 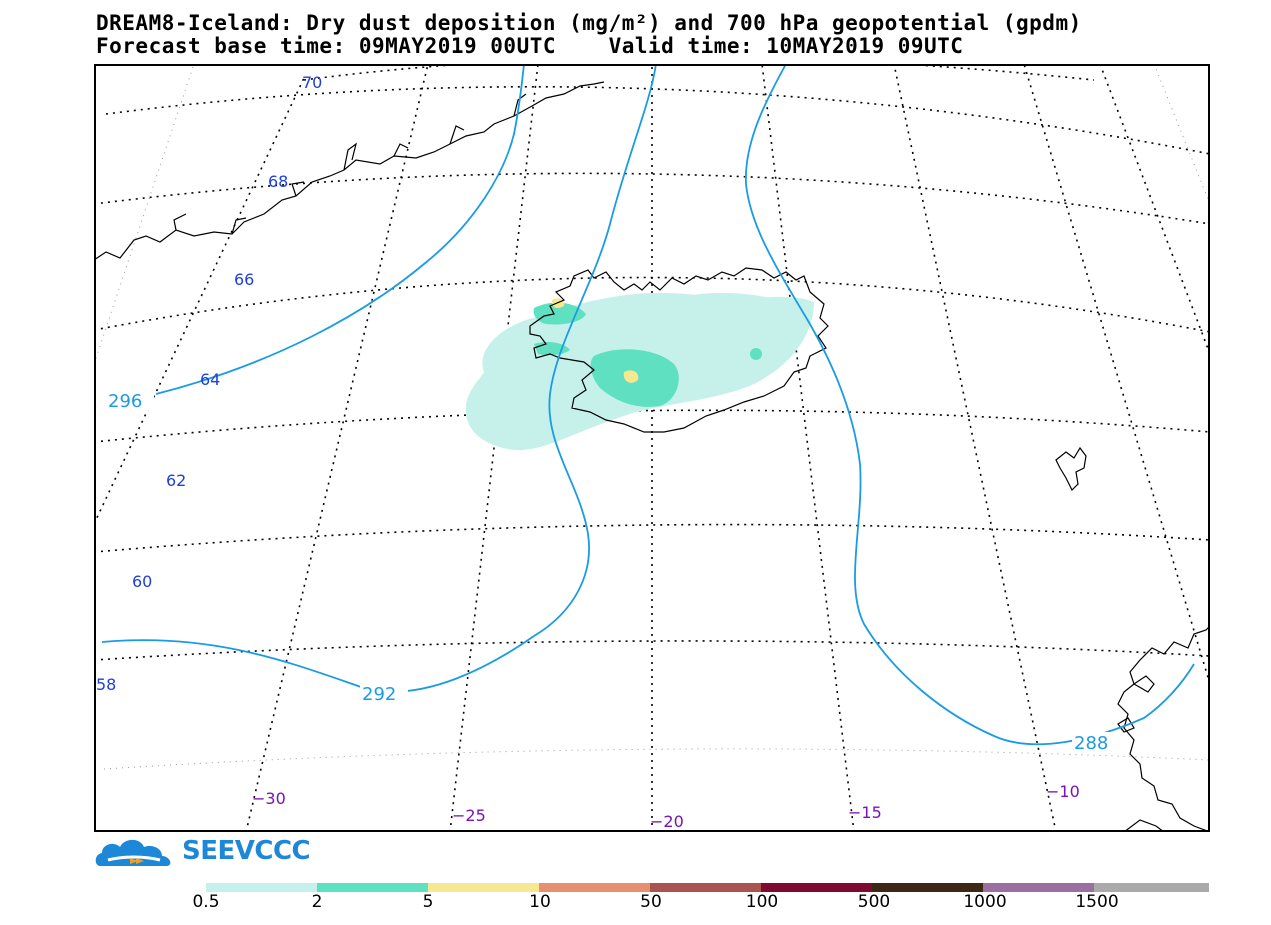 I want to click on colorbar-label: 1500, so click(x=1097, y=902).